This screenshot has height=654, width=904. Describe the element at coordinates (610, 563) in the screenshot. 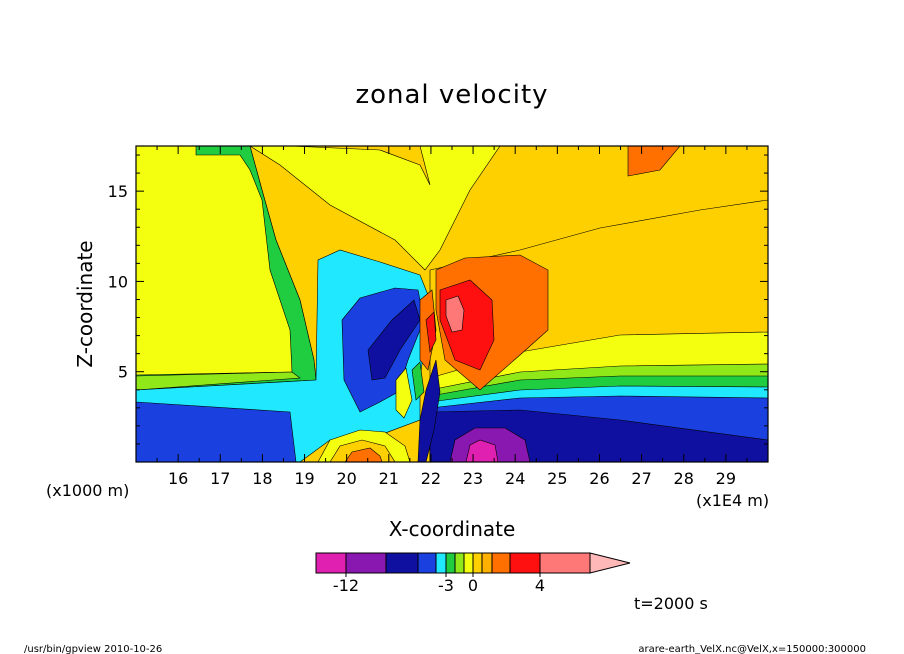

I see `colorbar-arrow` at that location.